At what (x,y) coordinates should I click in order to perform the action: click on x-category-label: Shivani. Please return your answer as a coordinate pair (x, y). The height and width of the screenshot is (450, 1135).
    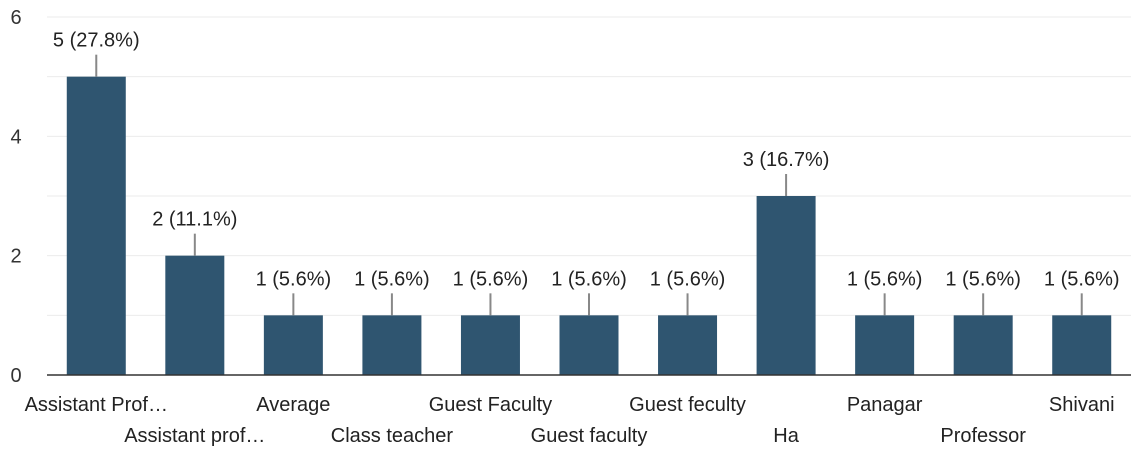
    Looking at the image, I should click on (1082, 405).